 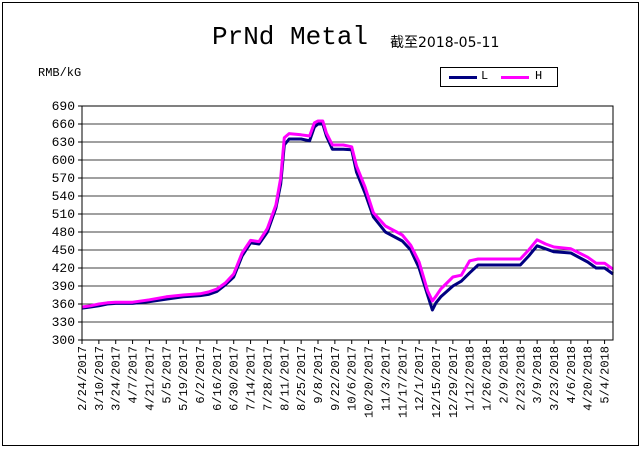 I want to click on y-tick-label: 330, so click(x=63, y=322).